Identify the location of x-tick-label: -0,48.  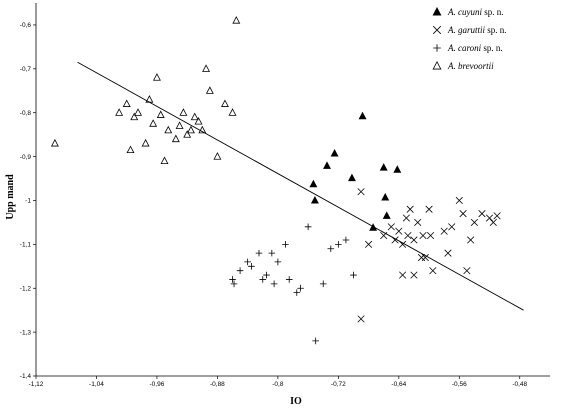
(519, 384).